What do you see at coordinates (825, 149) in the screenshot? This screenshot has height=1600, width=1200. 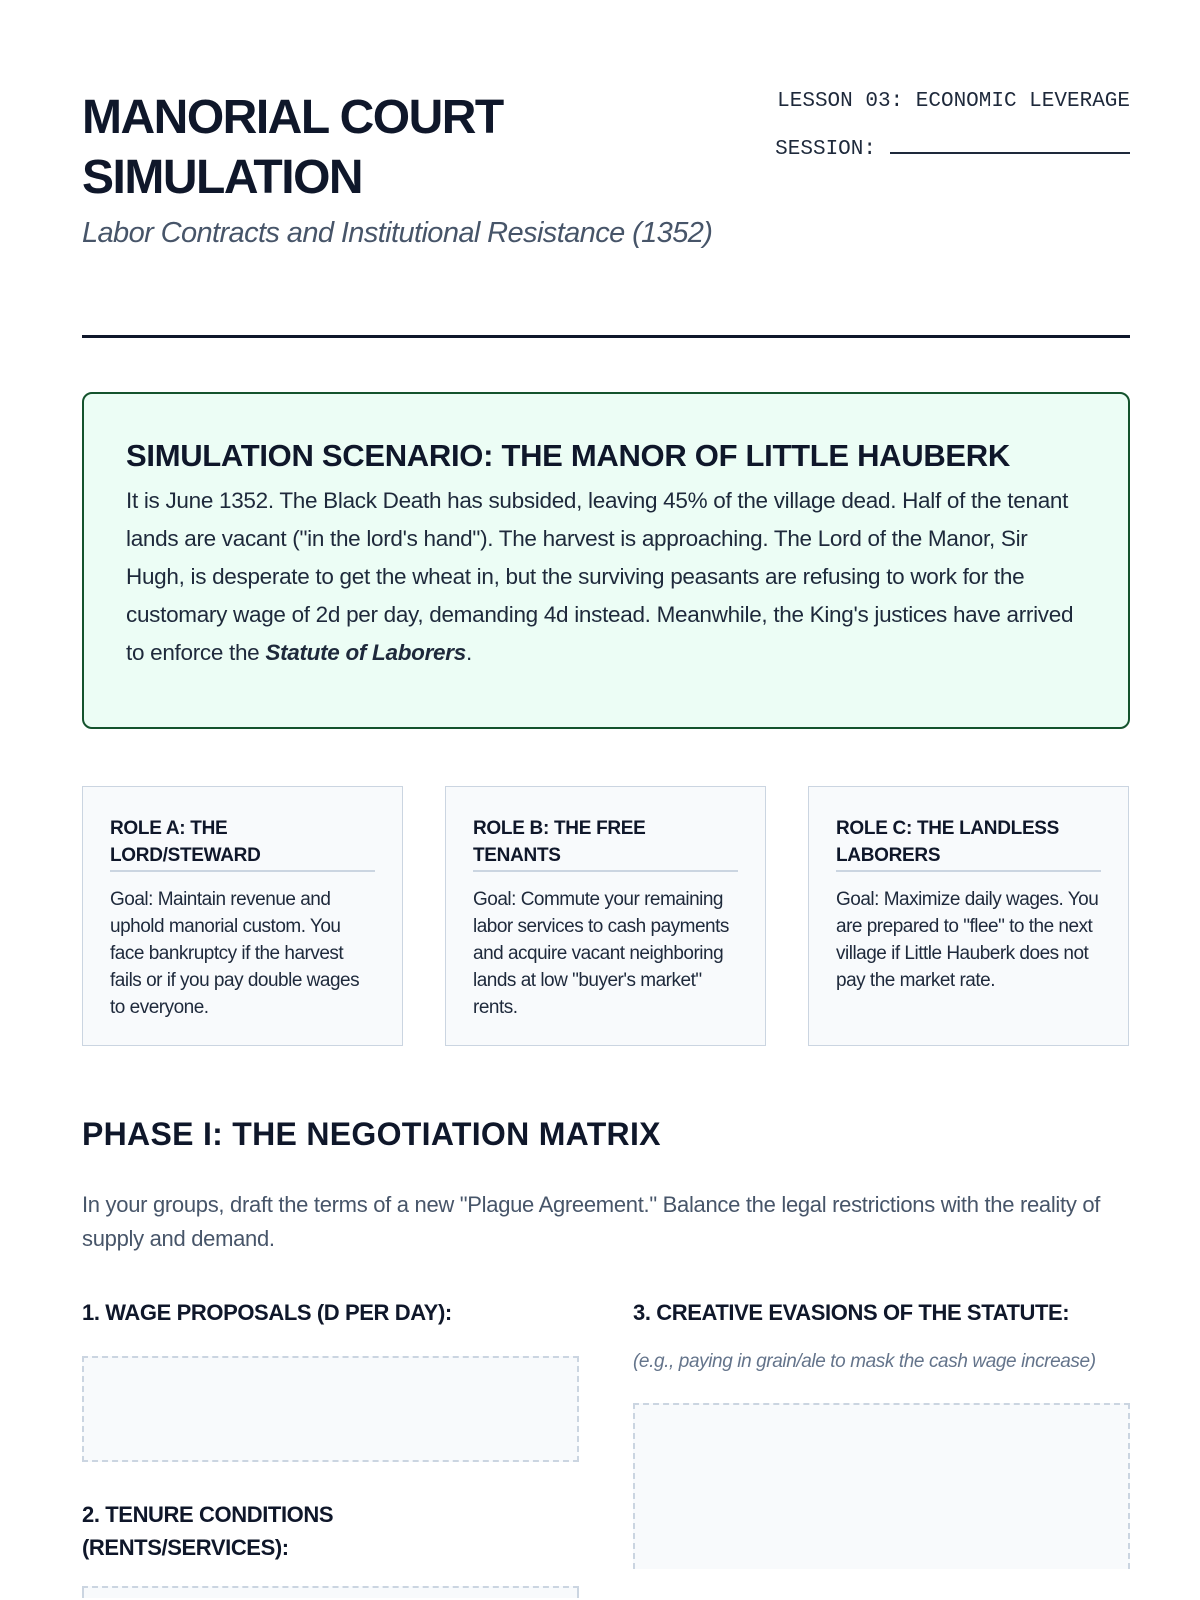 I see `session-label: SESSION:` at bounding box center [825, 149].